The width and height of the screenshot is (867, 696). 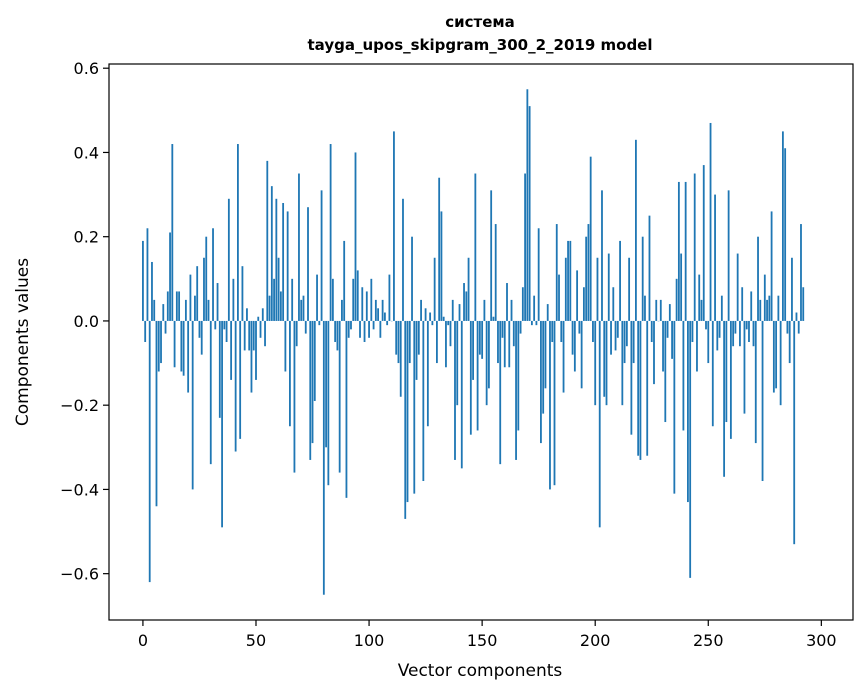 I want to click on x-tick-label: 150, so click(x=482, y=640).